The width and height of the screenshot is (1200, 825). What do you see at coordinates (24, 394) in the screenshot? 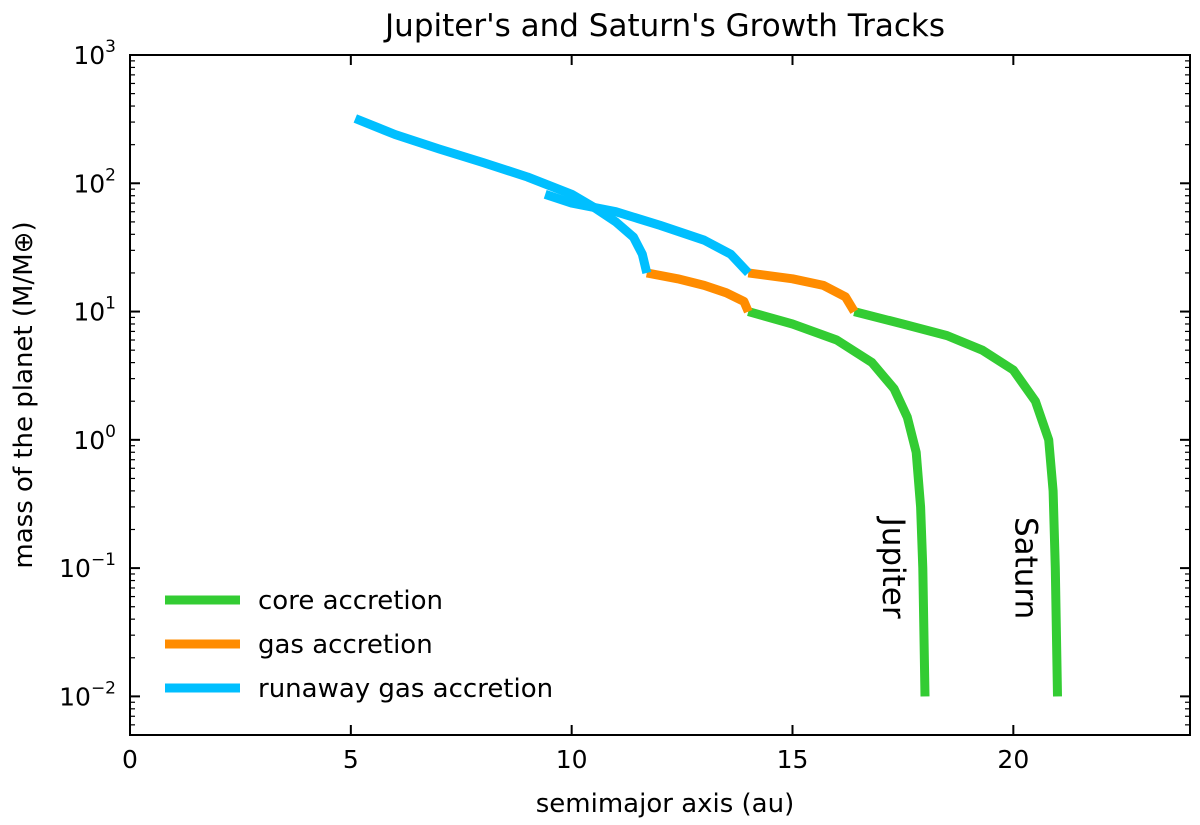
I see `y-axis-label: mass of the planet (M/M⊕)` at bounding box center [24, 394].